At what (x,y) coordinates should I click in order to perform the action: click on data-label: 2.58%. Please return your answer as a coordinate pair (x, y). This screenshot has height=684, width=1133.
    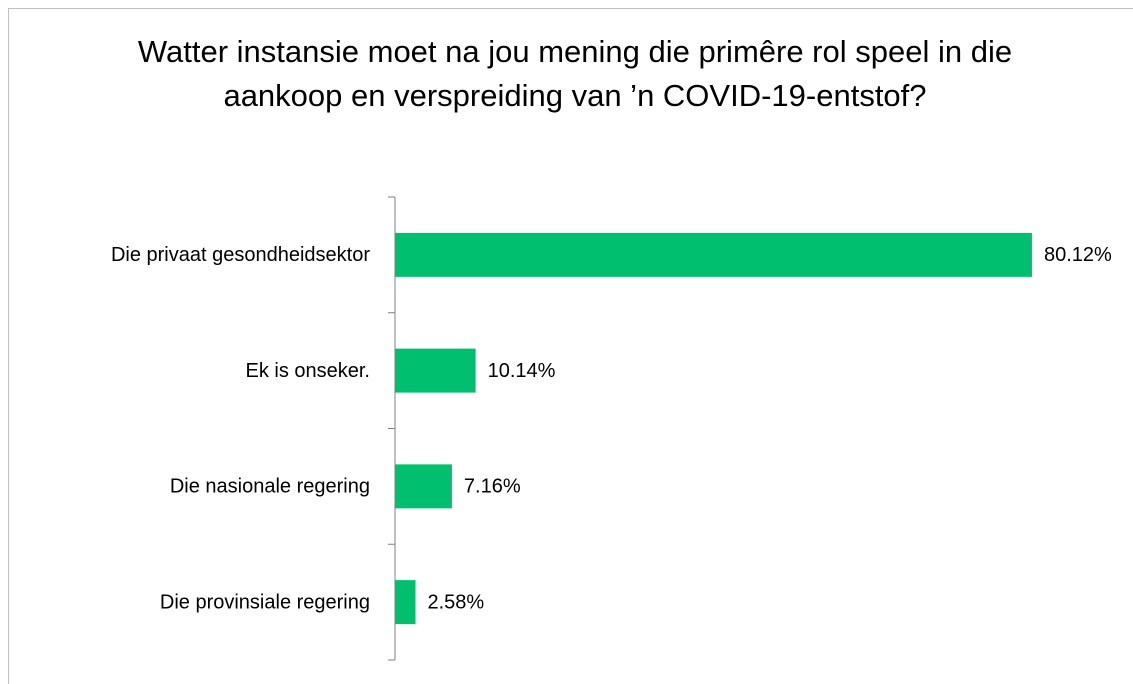
    Looking at the image, I should click on (456, 602).